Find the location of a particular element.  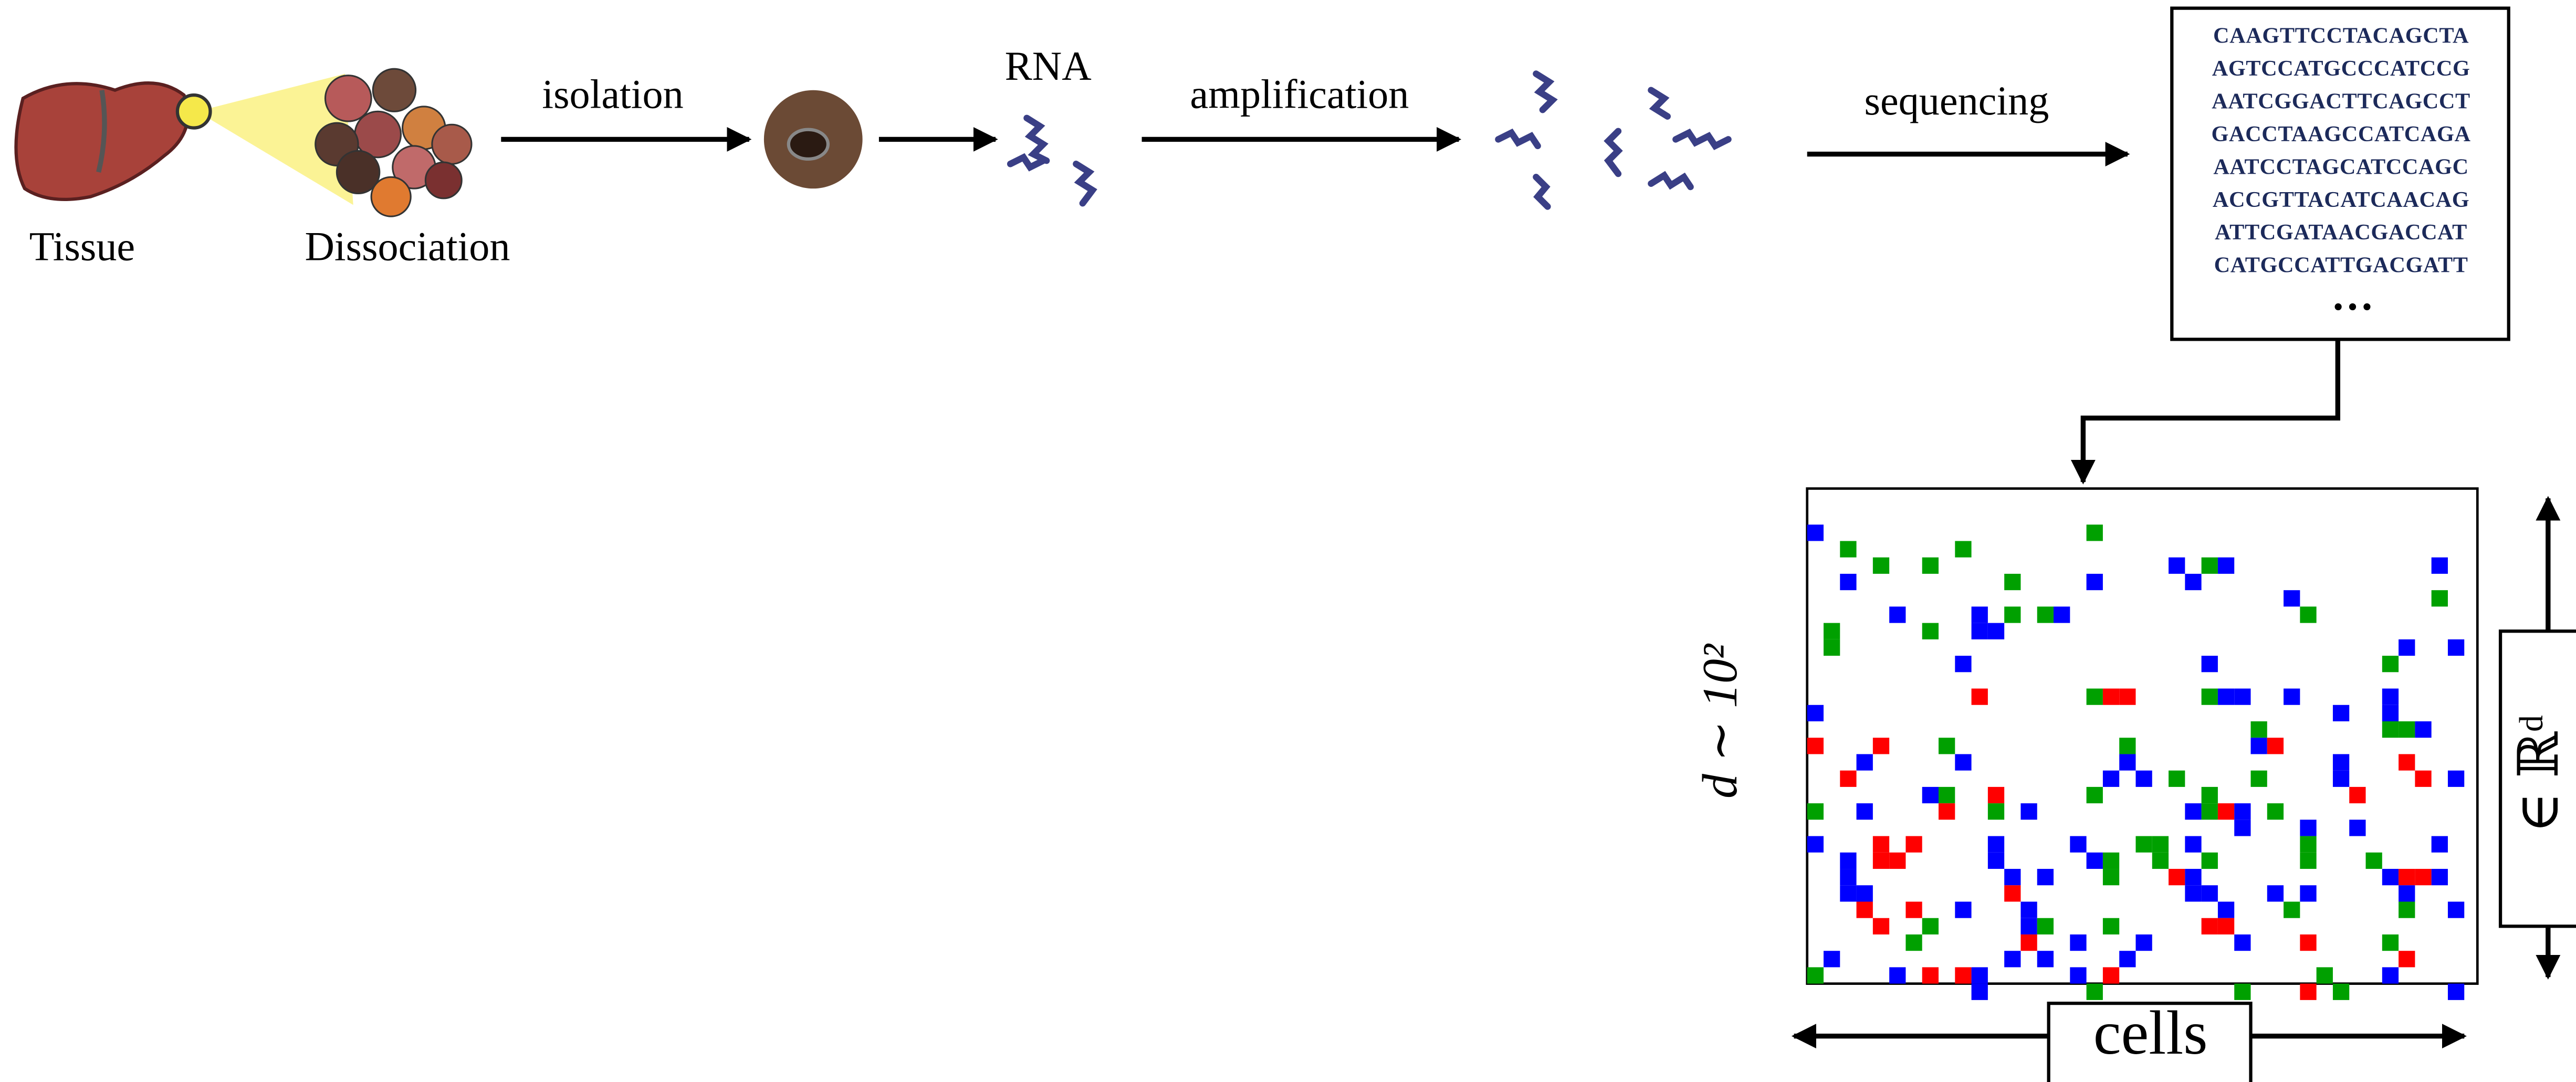

sequence: AGTCCATGCCCATCCG is located at coordinates (2341, 68).